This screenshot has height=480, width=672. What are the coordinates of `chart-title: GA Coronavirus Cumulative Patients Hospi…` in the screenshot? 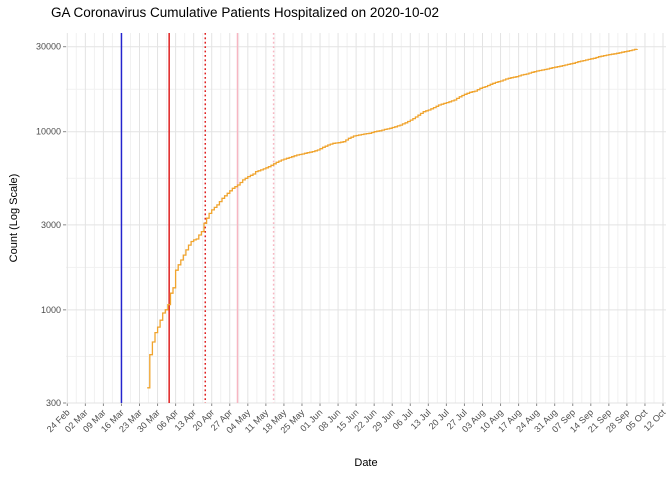 It's located at (245, 12).